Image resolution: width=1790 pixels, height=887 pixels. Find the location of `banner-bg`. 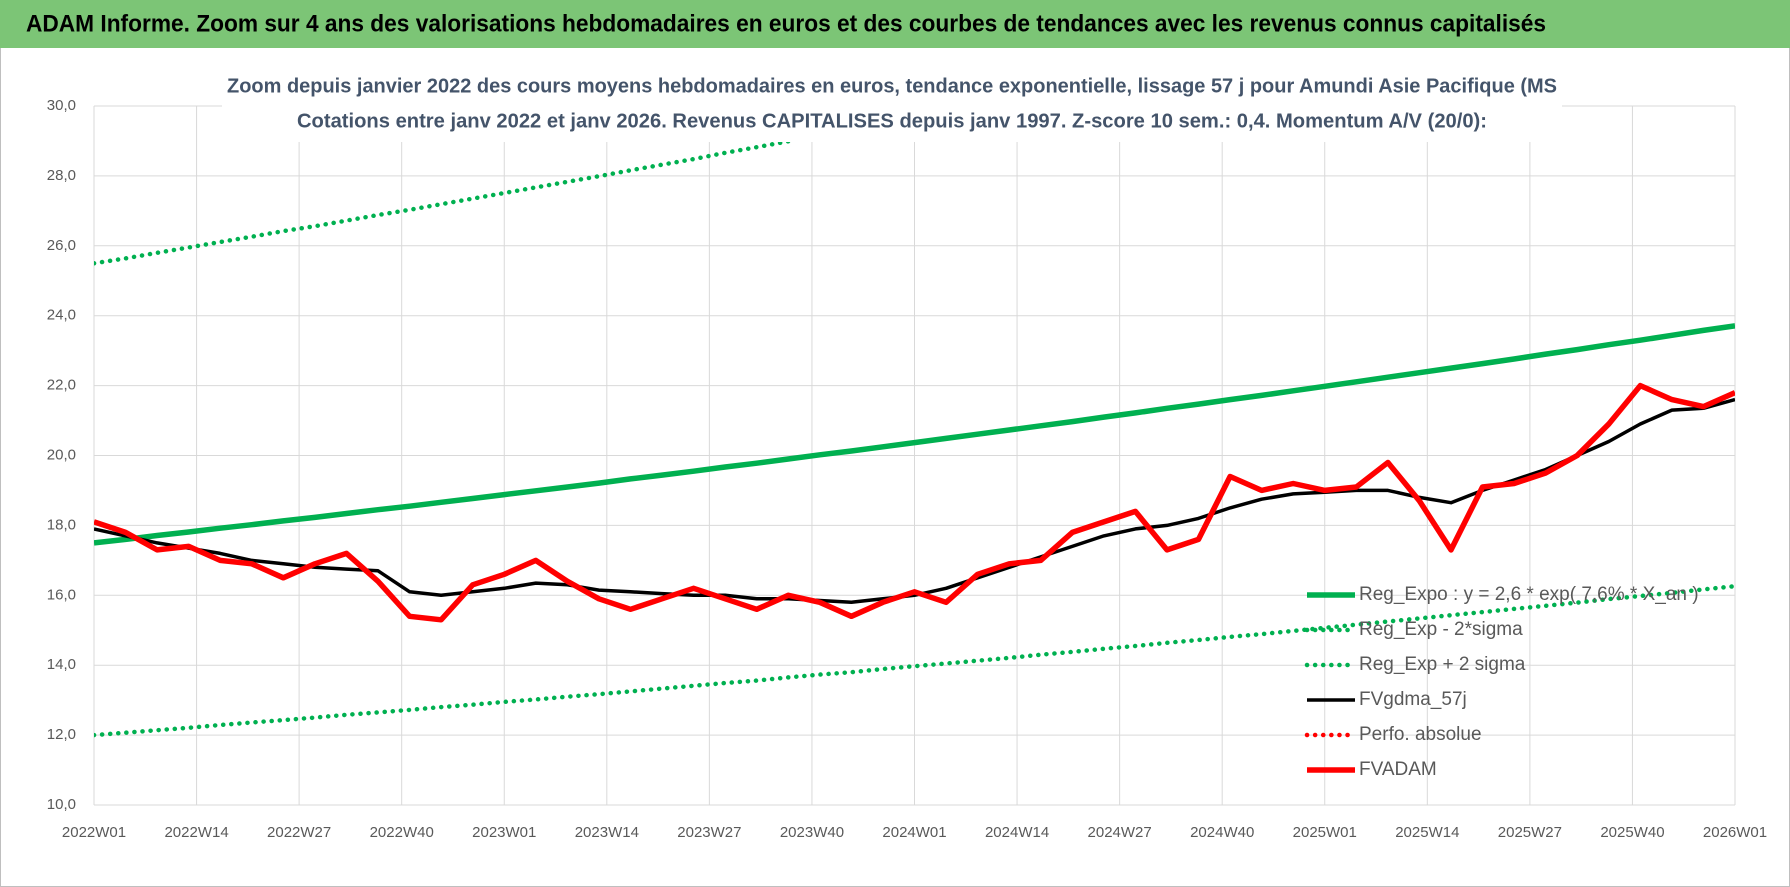

banner-bg is located at coordinates (895, 24).